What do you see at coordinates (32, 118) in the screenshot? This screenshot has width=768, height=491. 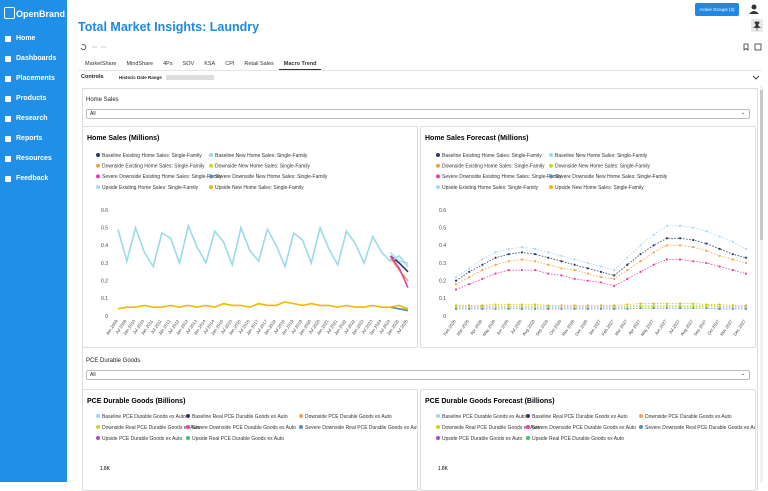 I see `nav-item: Research` at bounding box center [32, 118].